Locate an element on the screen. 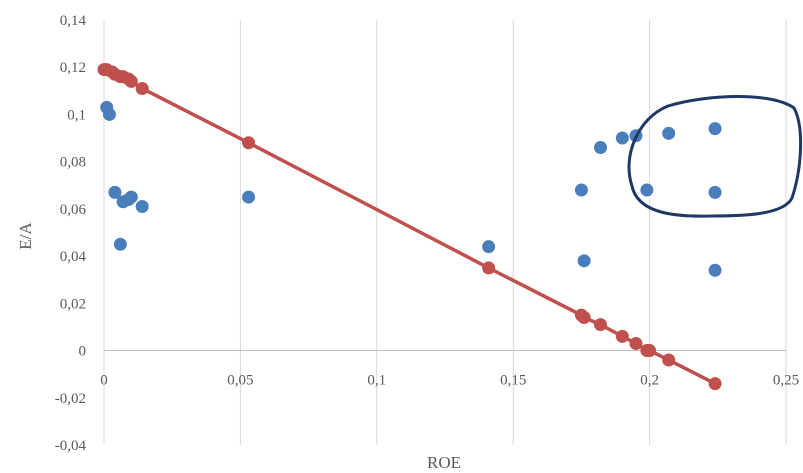  y-tick-label: 0,04 is located at coordinates (73, 257).